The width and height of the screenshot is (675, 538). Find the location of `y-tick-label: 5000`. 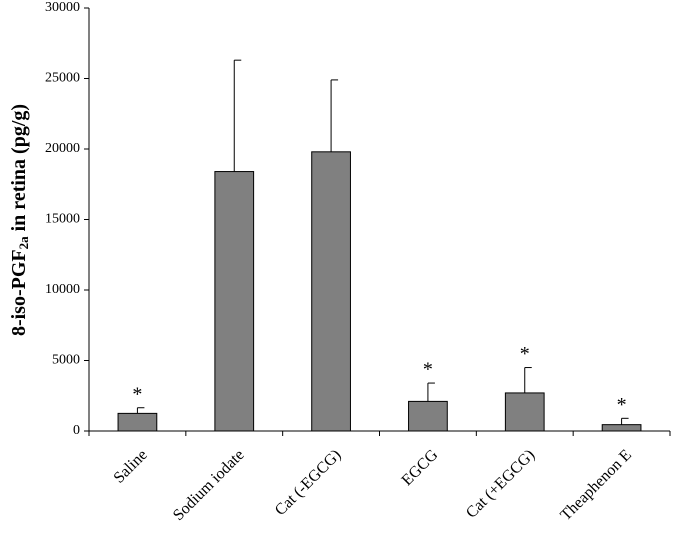

y-tick-label: 5000 is located at coordinates (66, 360).